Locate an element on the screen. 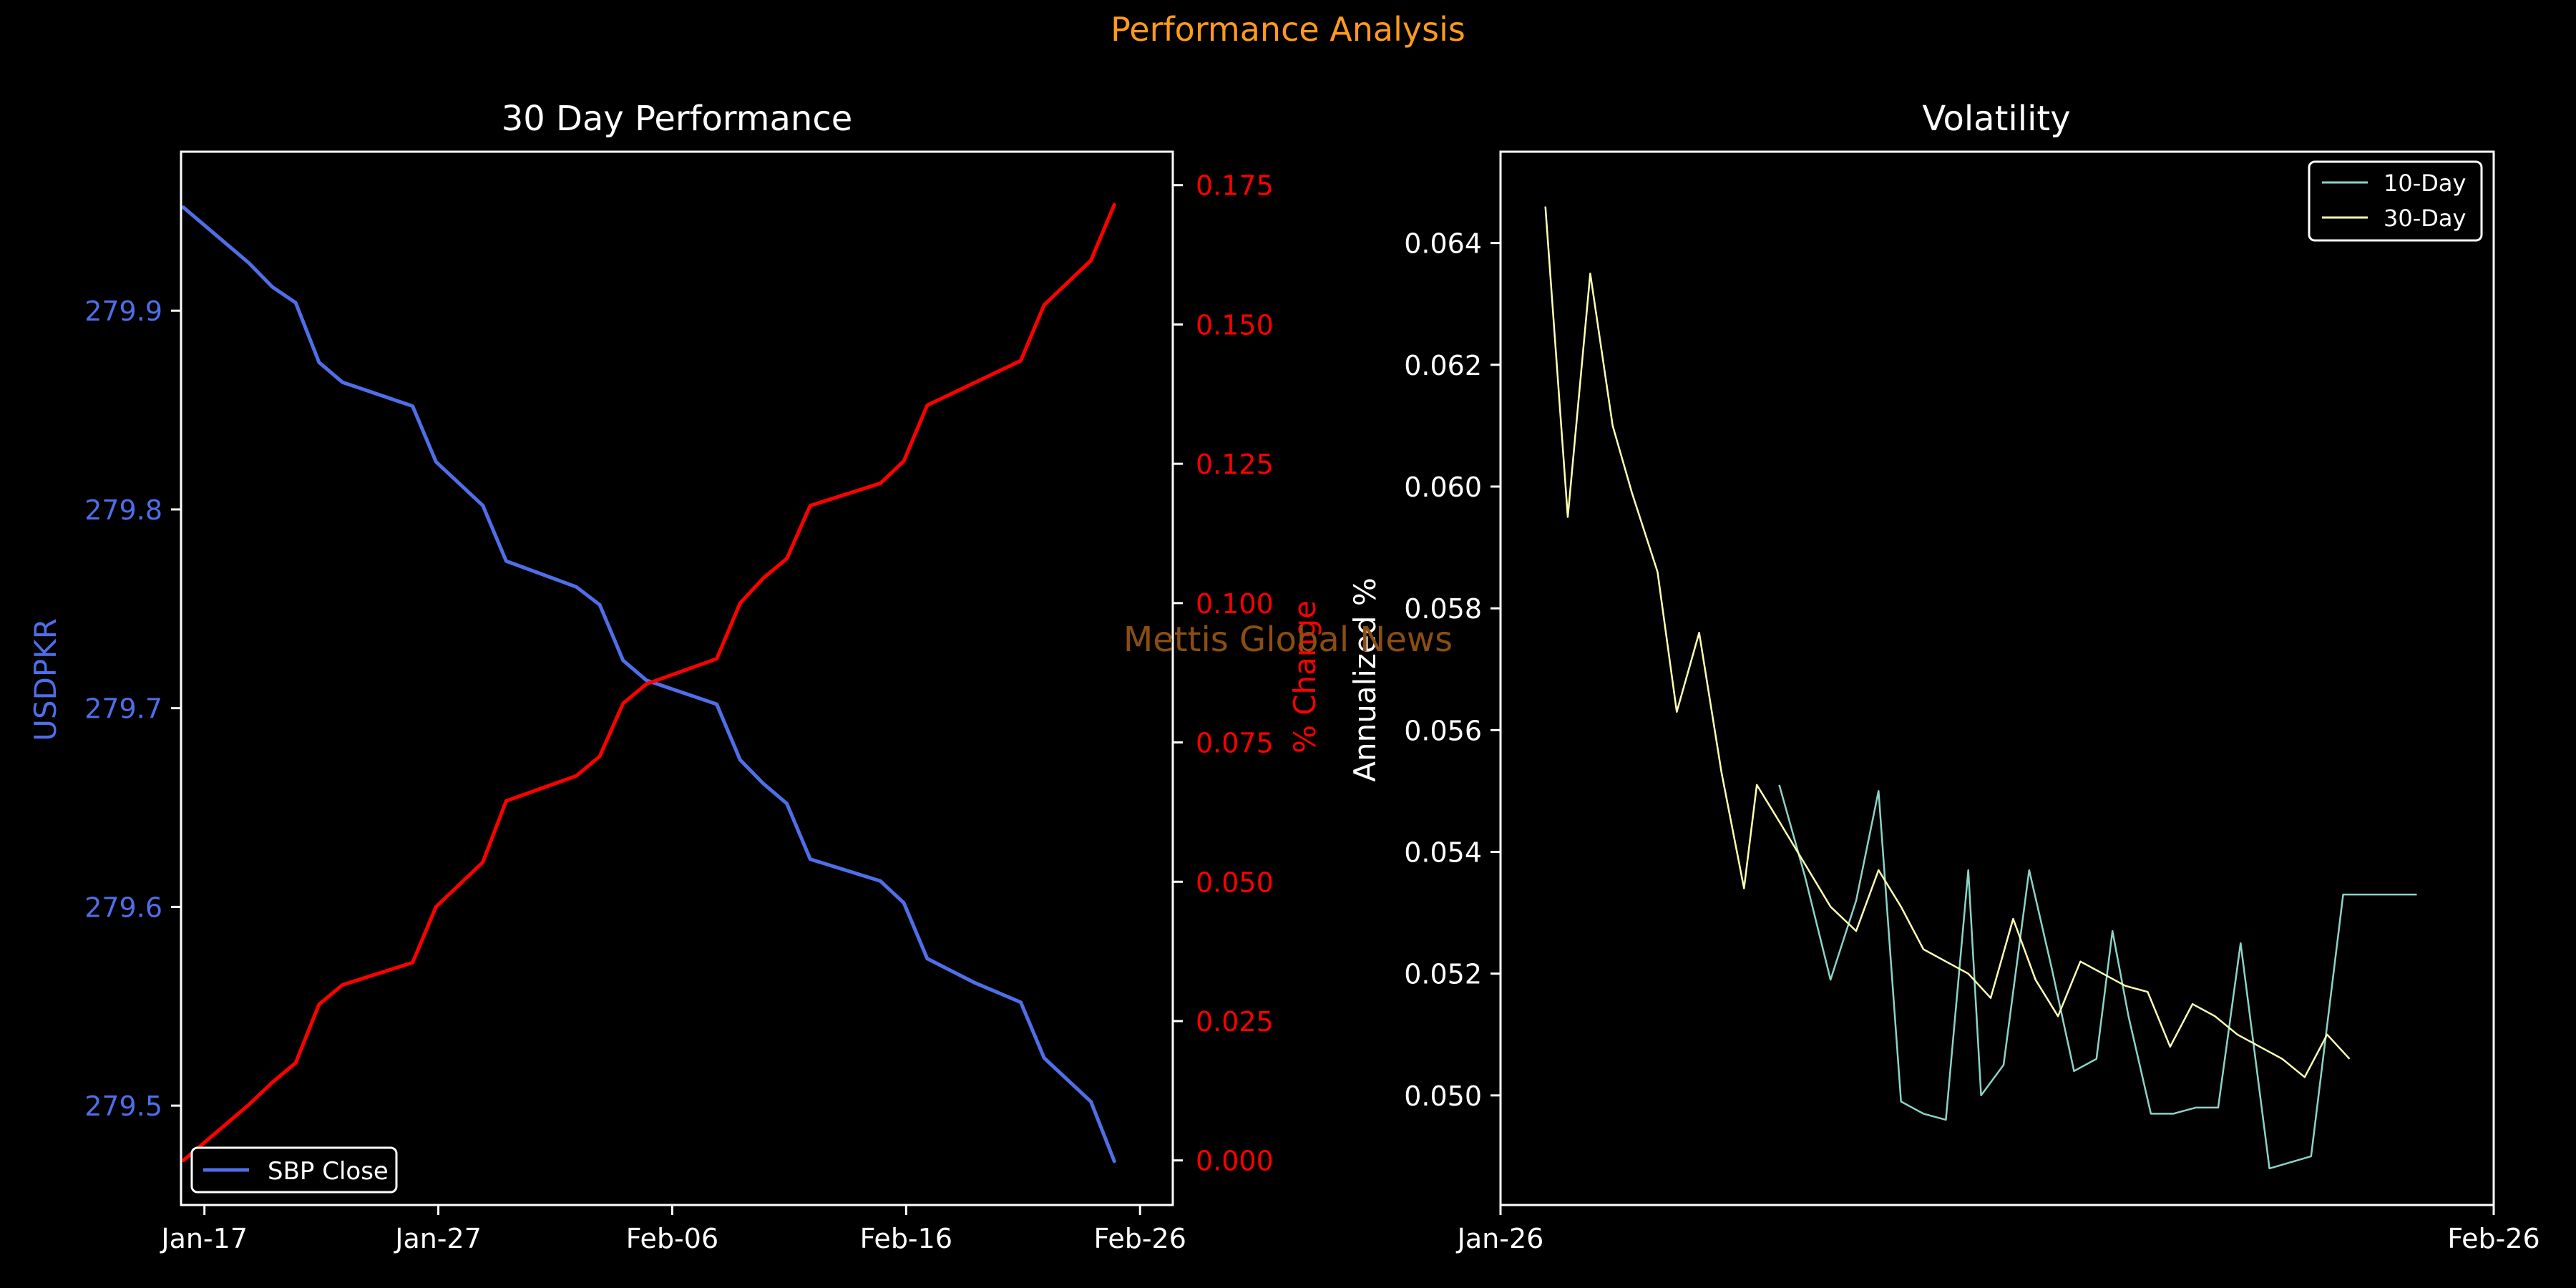 The image size is (2576, 1288). y-tick-label: 279.6 is located at coordinates (123, 907).